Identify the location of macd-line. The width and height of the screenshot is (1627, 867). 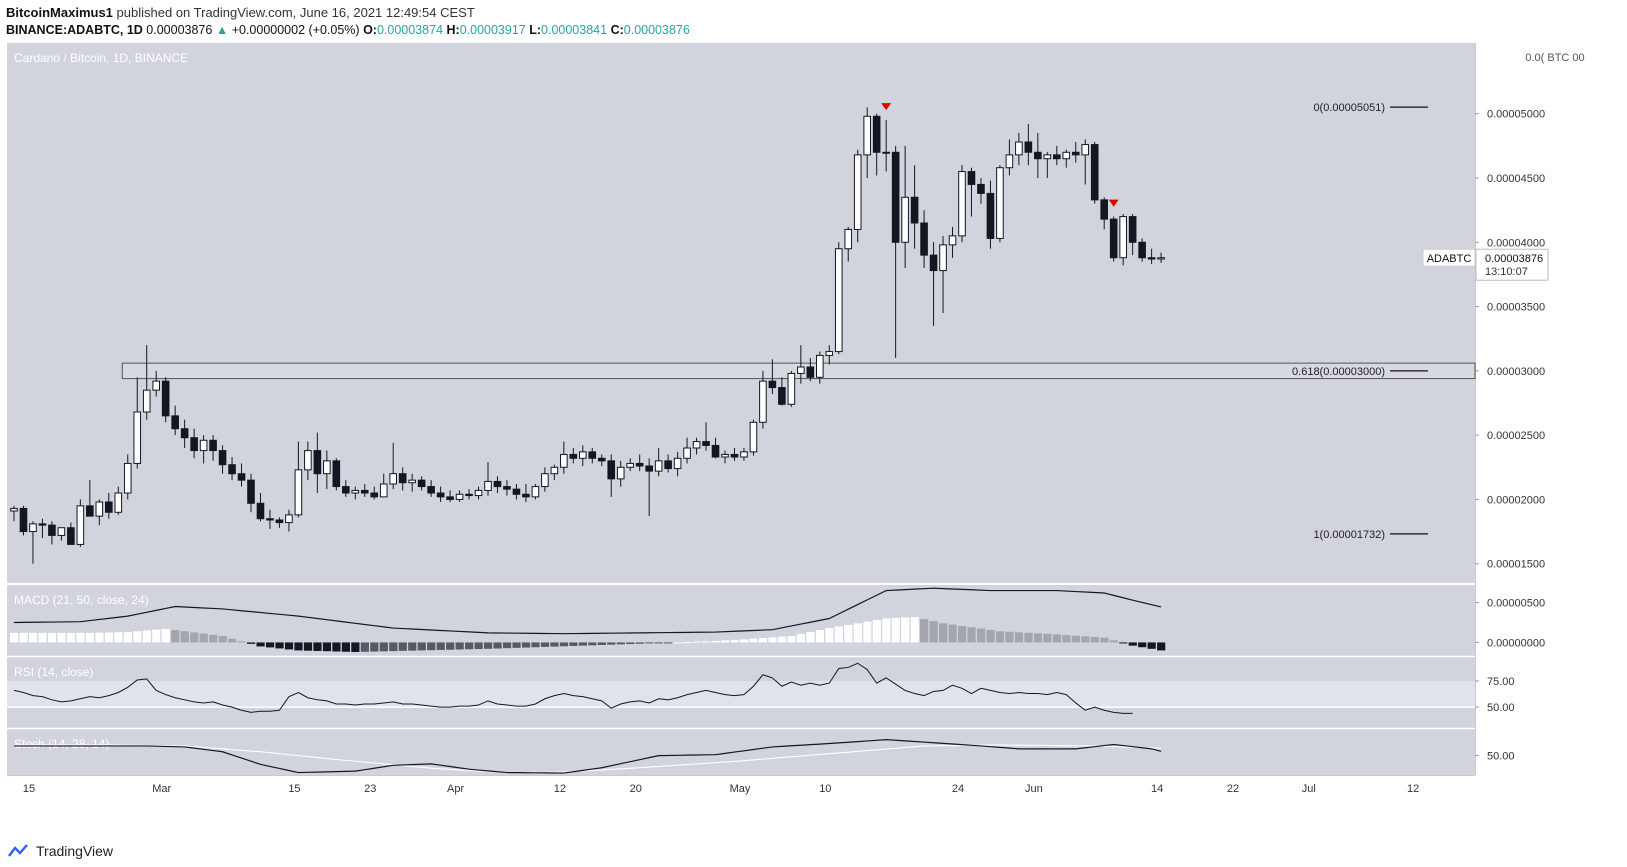
(587, 611).